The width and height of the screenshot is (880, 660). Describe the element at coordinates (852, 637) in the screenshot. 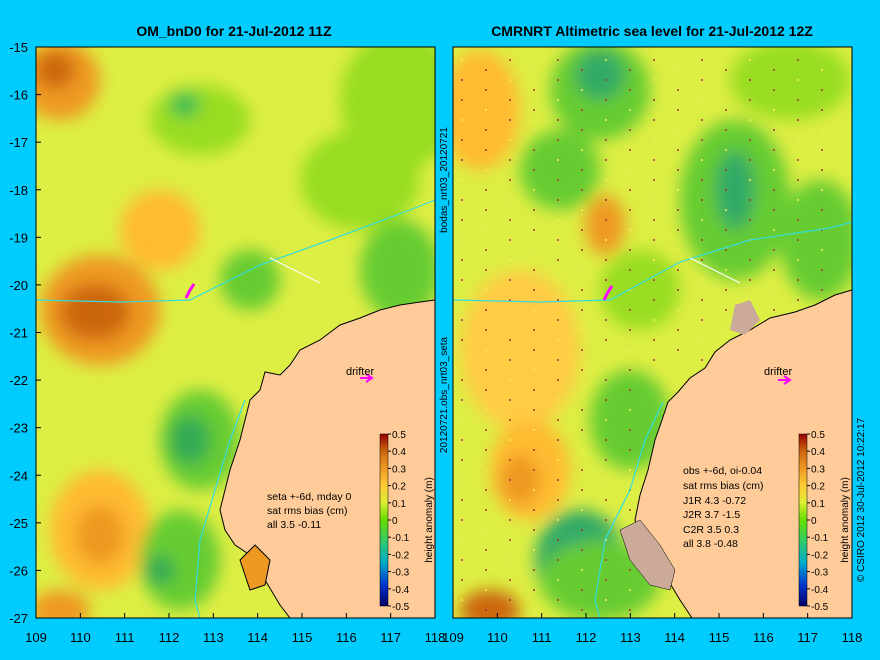

I see `longitude-tick-label: 118` at that location.